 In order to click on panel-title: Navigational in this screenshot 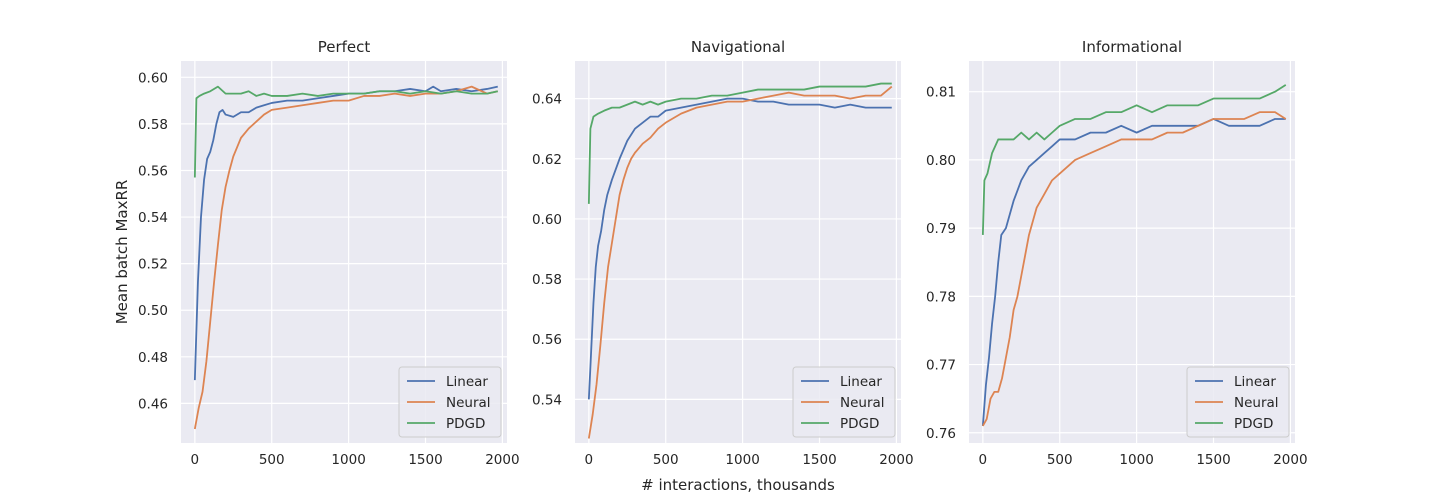, I will do `click(738, 47)`.